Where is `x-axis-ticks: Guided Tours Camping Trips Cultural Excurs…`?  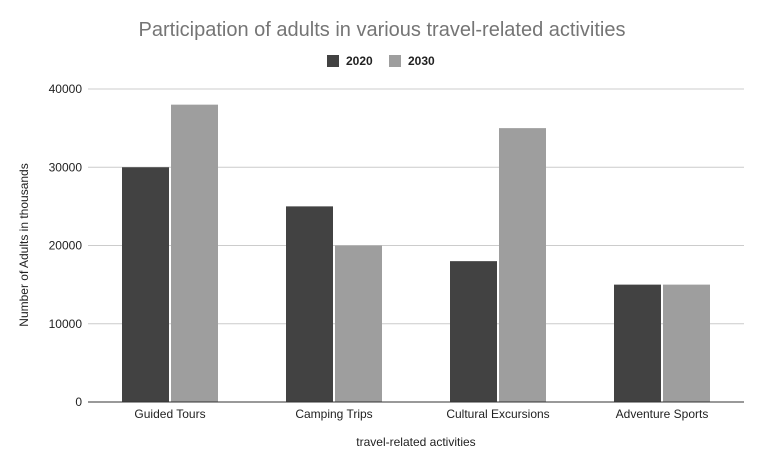
x-axis-ticks: Guided Tours Camping Trips Cultural Excurs… is located at coordinates (421, 414).